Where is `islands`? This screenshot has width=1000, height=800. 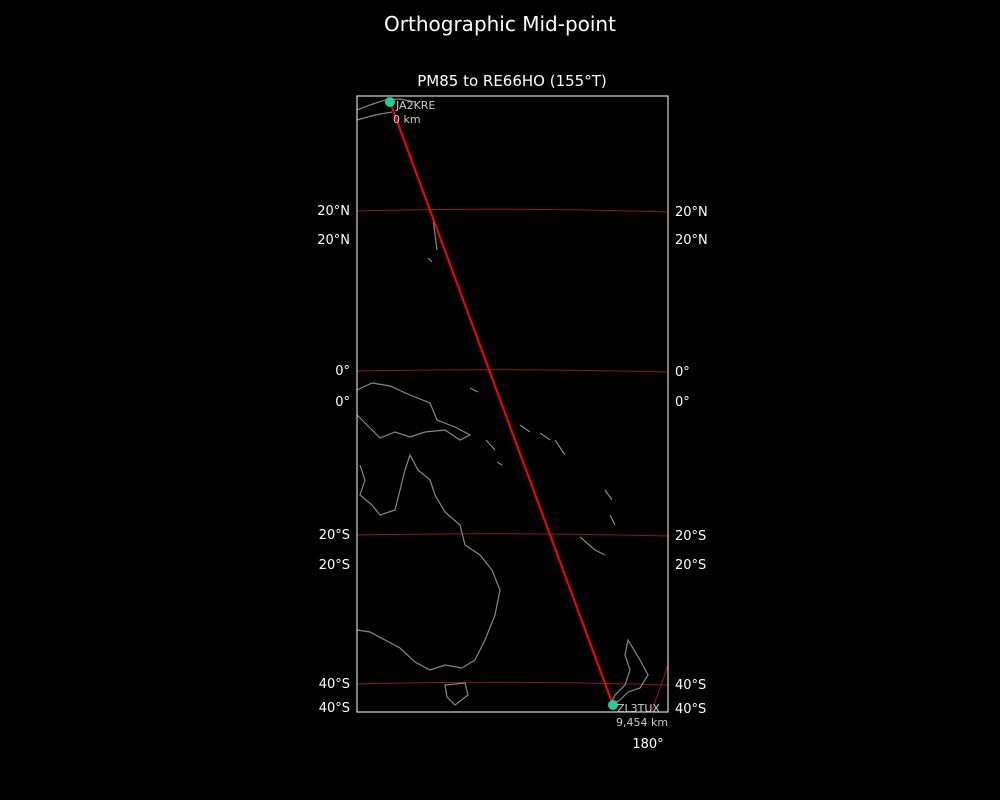 islands is located at coordinates (521, 386).